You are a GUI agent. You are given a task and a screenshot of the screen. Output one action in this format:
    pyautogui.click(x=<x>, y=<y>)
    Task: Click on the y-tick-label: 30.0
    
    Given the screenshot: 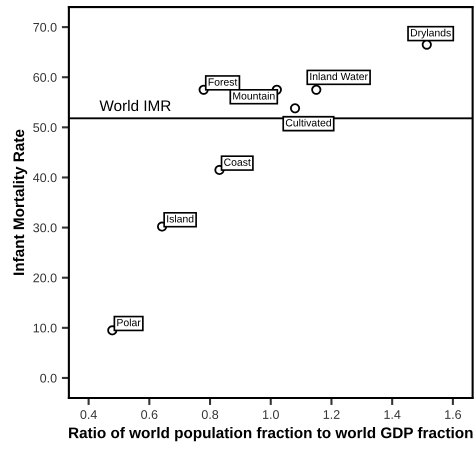 What is the action you would take?
    pyautogui.click(x=45, y=227)
    